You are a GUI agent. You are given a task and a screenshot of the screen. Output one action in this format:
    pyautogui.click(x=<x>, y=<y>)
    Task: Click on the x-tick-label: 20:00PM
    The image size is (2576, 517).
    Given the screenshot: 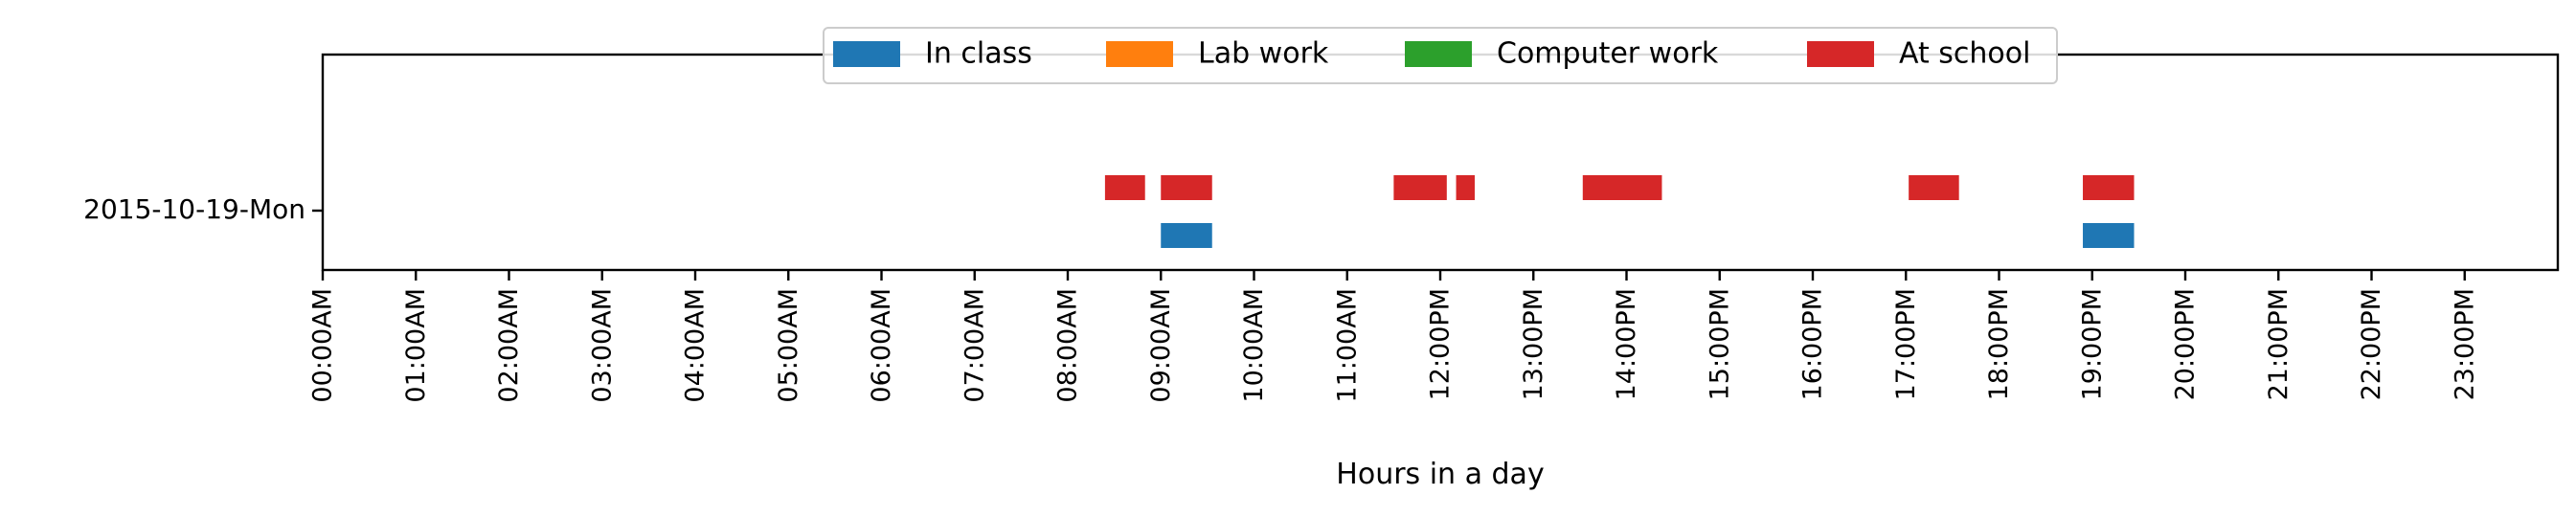 What is the action you would take?
    pyautogui.click(x=2186, y=344)
    